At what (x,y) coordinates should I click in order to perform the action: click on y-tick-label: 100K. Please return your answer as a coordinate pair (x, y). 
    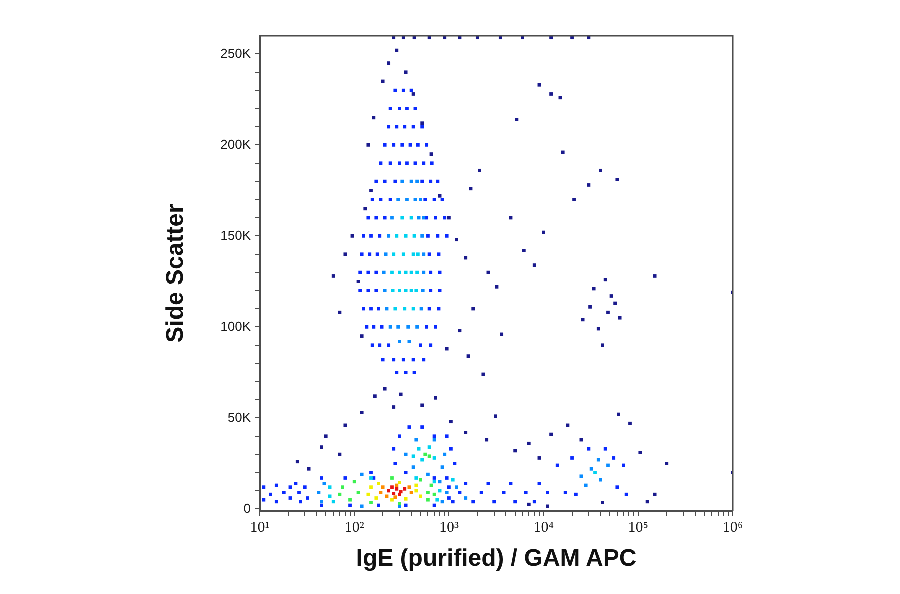
    Looking at the image, I should click on (236, 326).